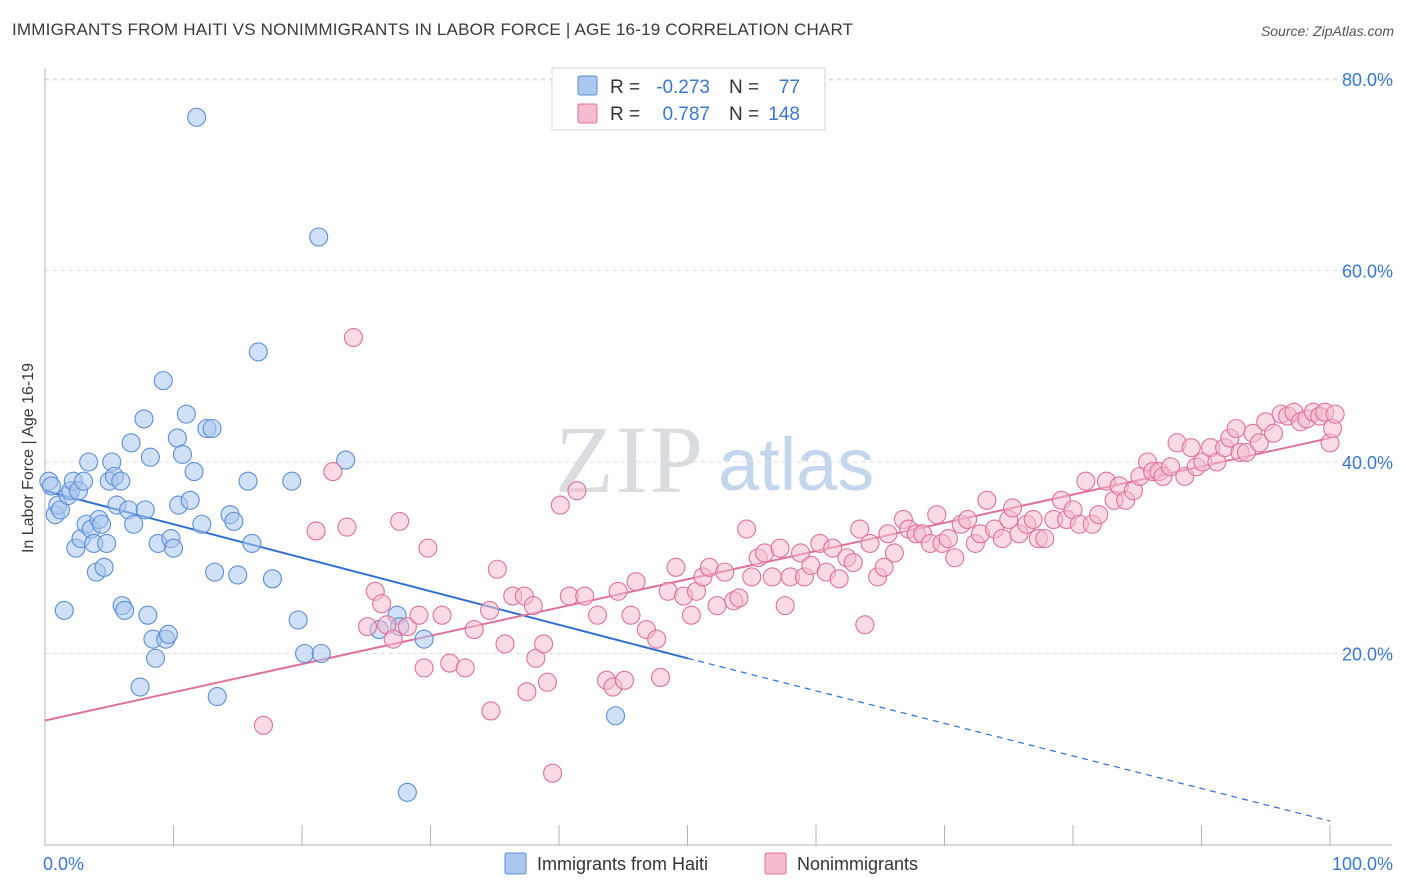 Image resolution: width=1406 pixels, height=892 pixels. I want to click on x-tick-label-min: 0.0%, so click(63, 864).